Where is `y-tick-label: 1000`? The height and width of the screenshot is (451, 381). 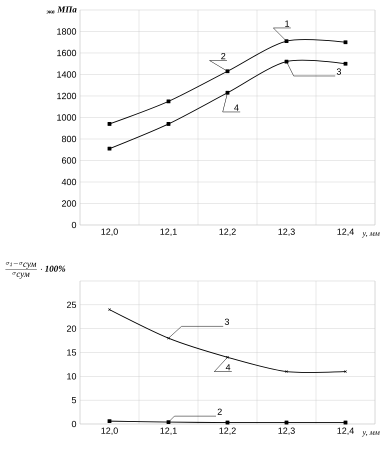 y-tick-label: 1000 is located at coordinates (66, 117).